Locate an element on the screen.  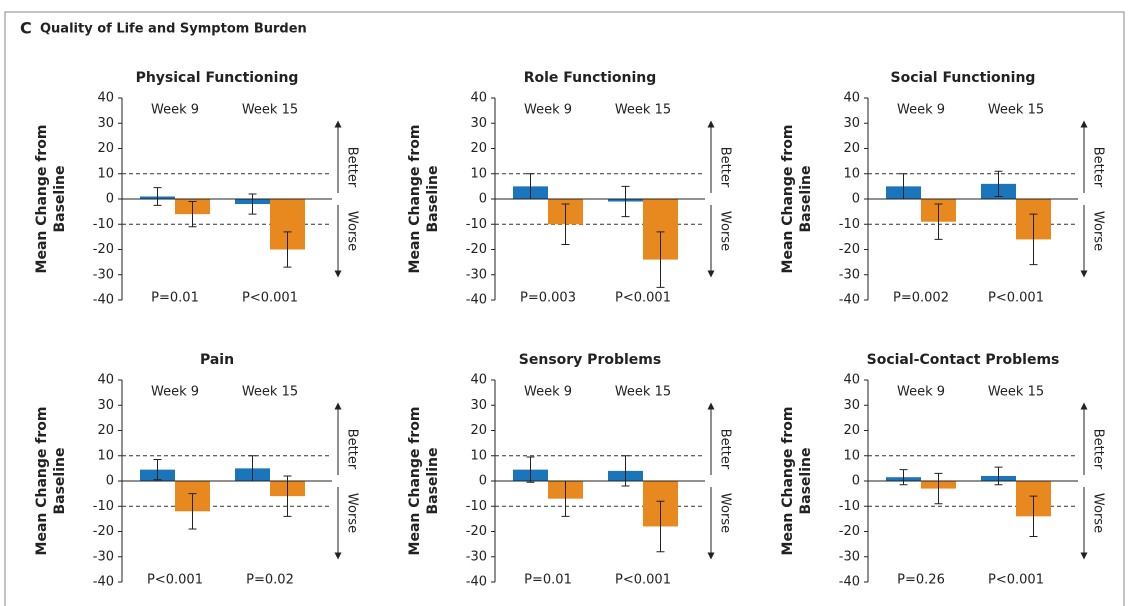
p-value: P=0.002 is located at coordinates (921, 298).